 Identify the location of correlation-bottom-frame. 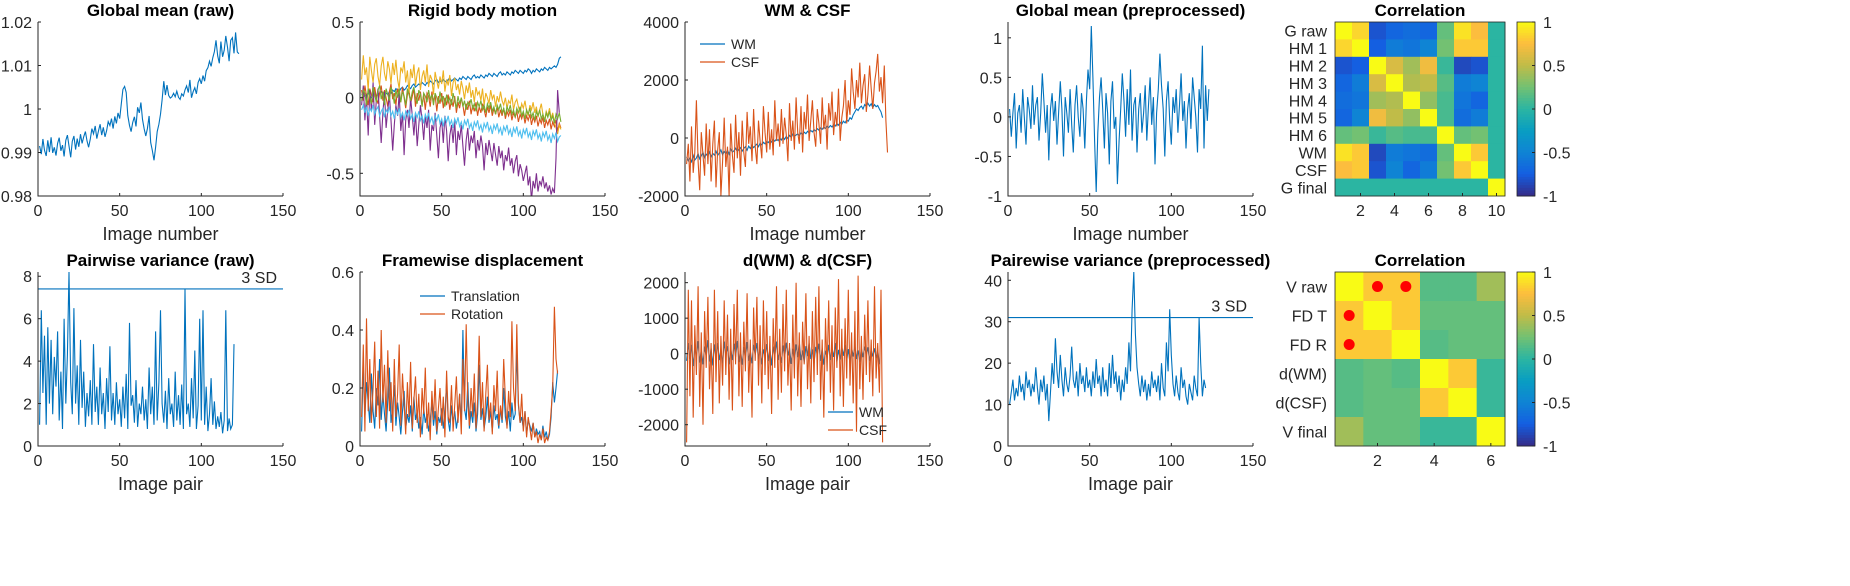
(1420, 359).